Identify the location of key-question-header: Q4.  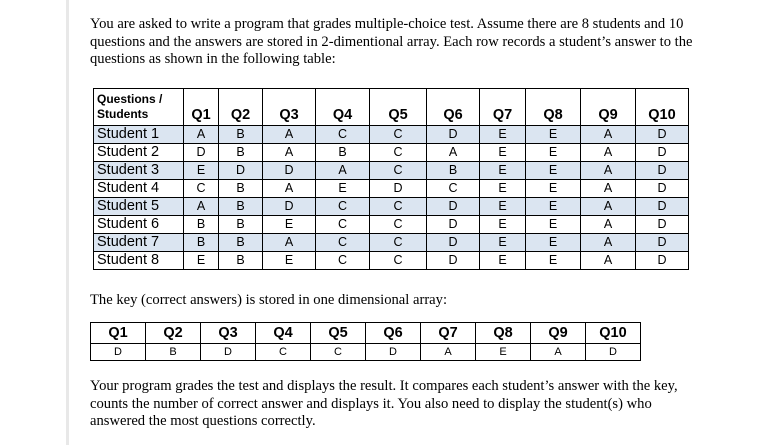
(283, 333).